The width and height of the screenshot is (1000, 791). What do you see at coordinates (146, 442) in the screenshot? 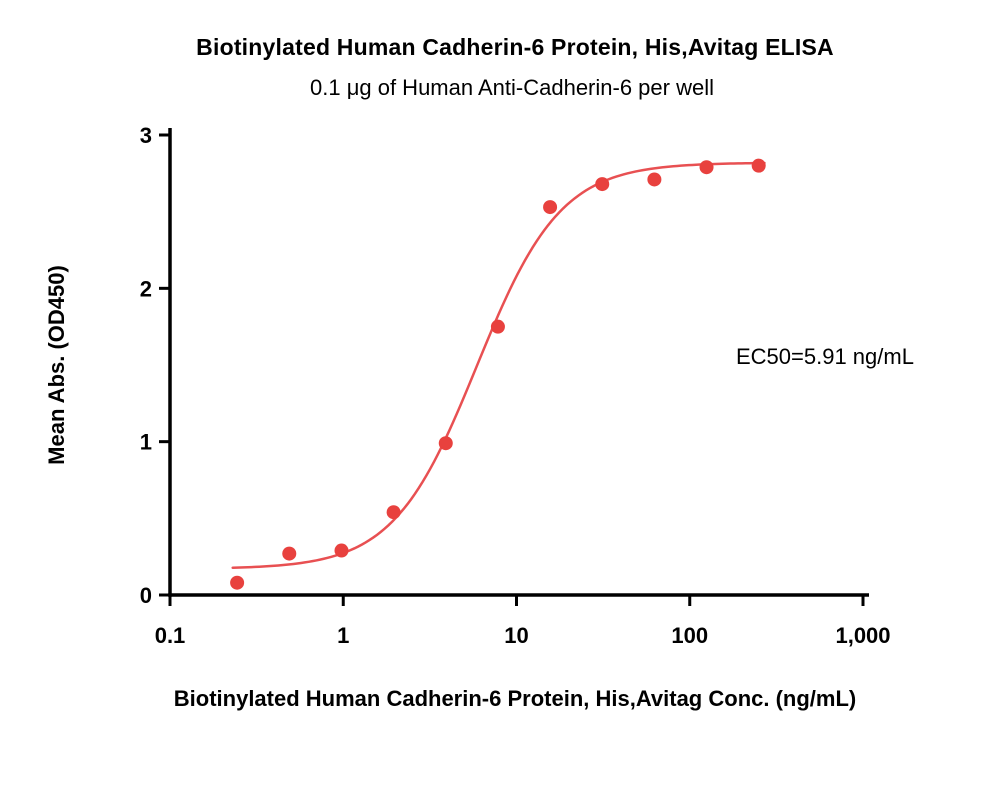
I see `y-tick-label: 1` at bounding box center [146, 442].